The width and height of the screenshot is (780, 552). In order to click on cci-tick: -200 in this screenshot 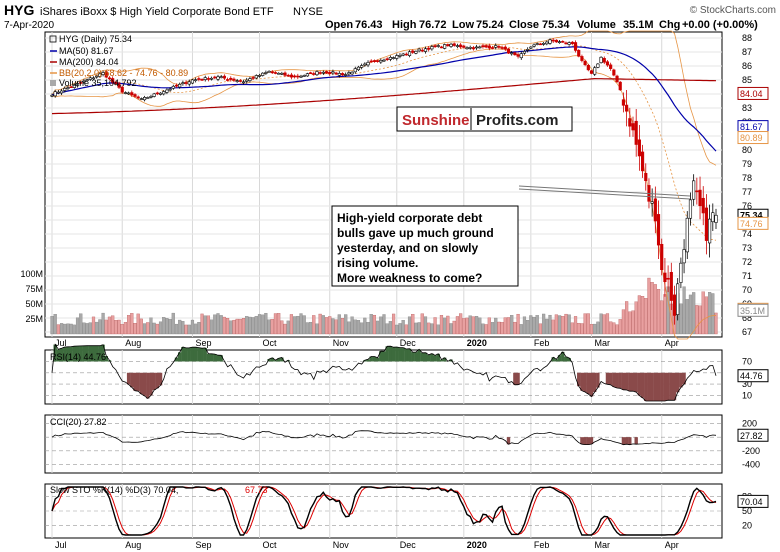, I will do `click(751, 451)`.